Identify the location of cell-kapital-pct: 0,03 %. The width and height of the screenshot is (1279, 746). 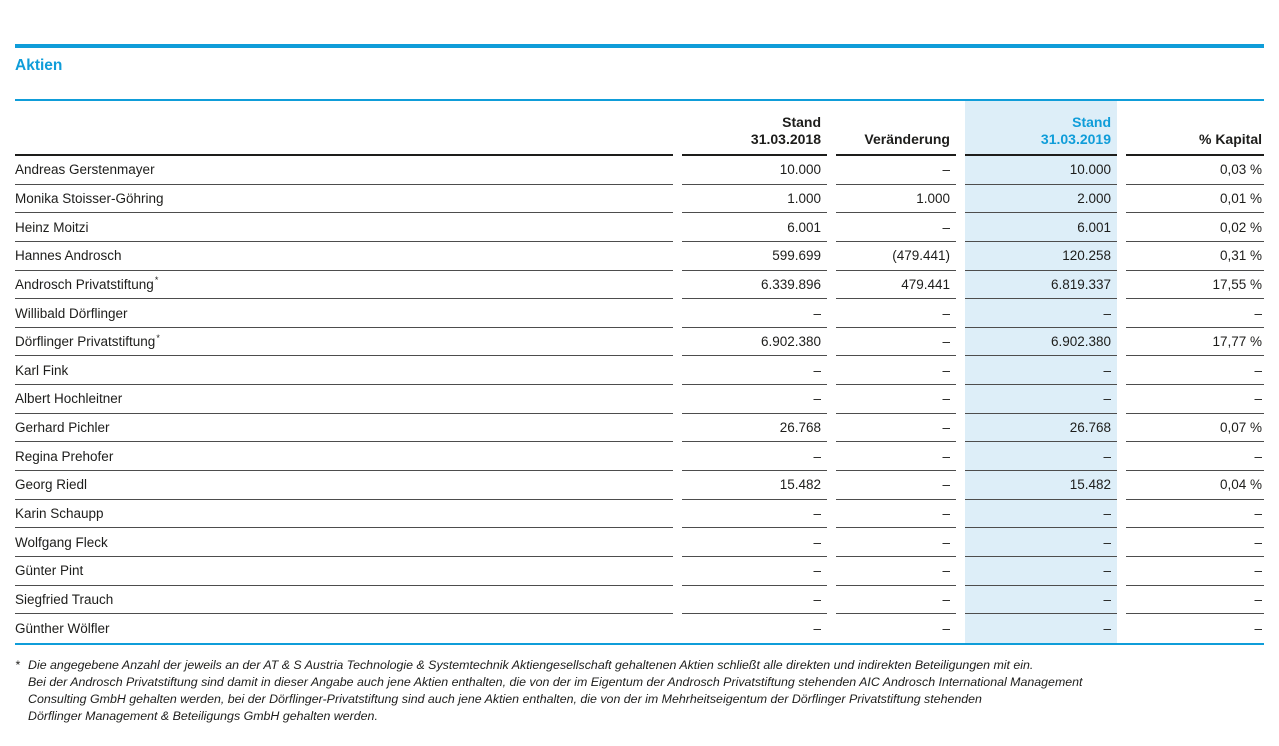
(1195, 170).